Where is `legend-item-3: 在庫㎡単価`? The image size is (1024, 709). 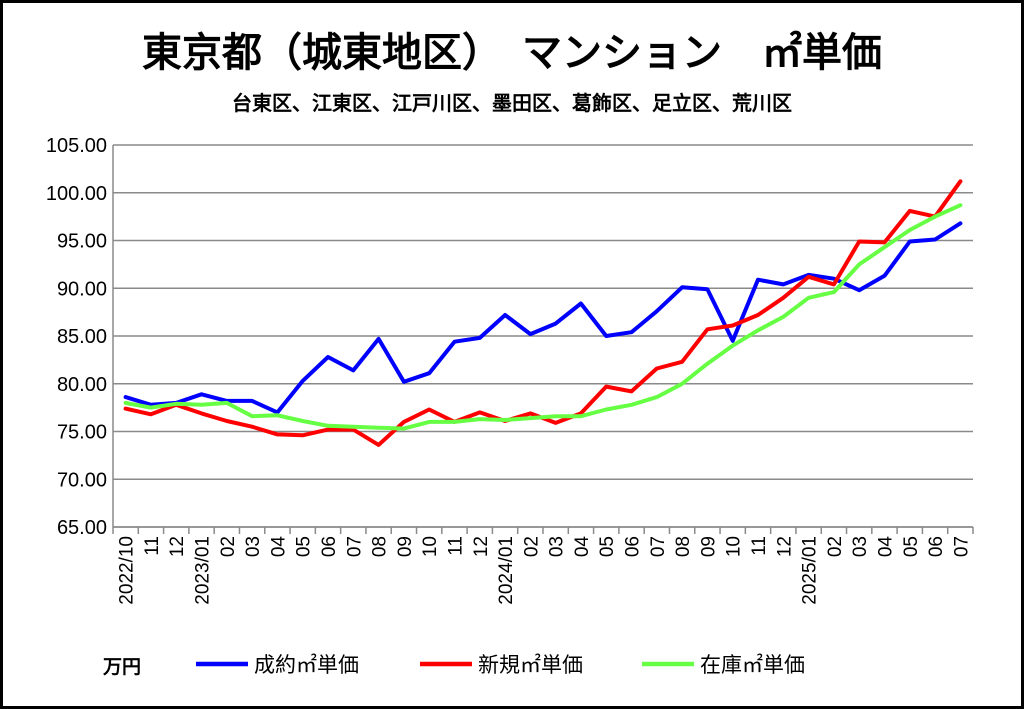 legend-item-3: 在庫㎡単価 is located at coordinates (723, 665).